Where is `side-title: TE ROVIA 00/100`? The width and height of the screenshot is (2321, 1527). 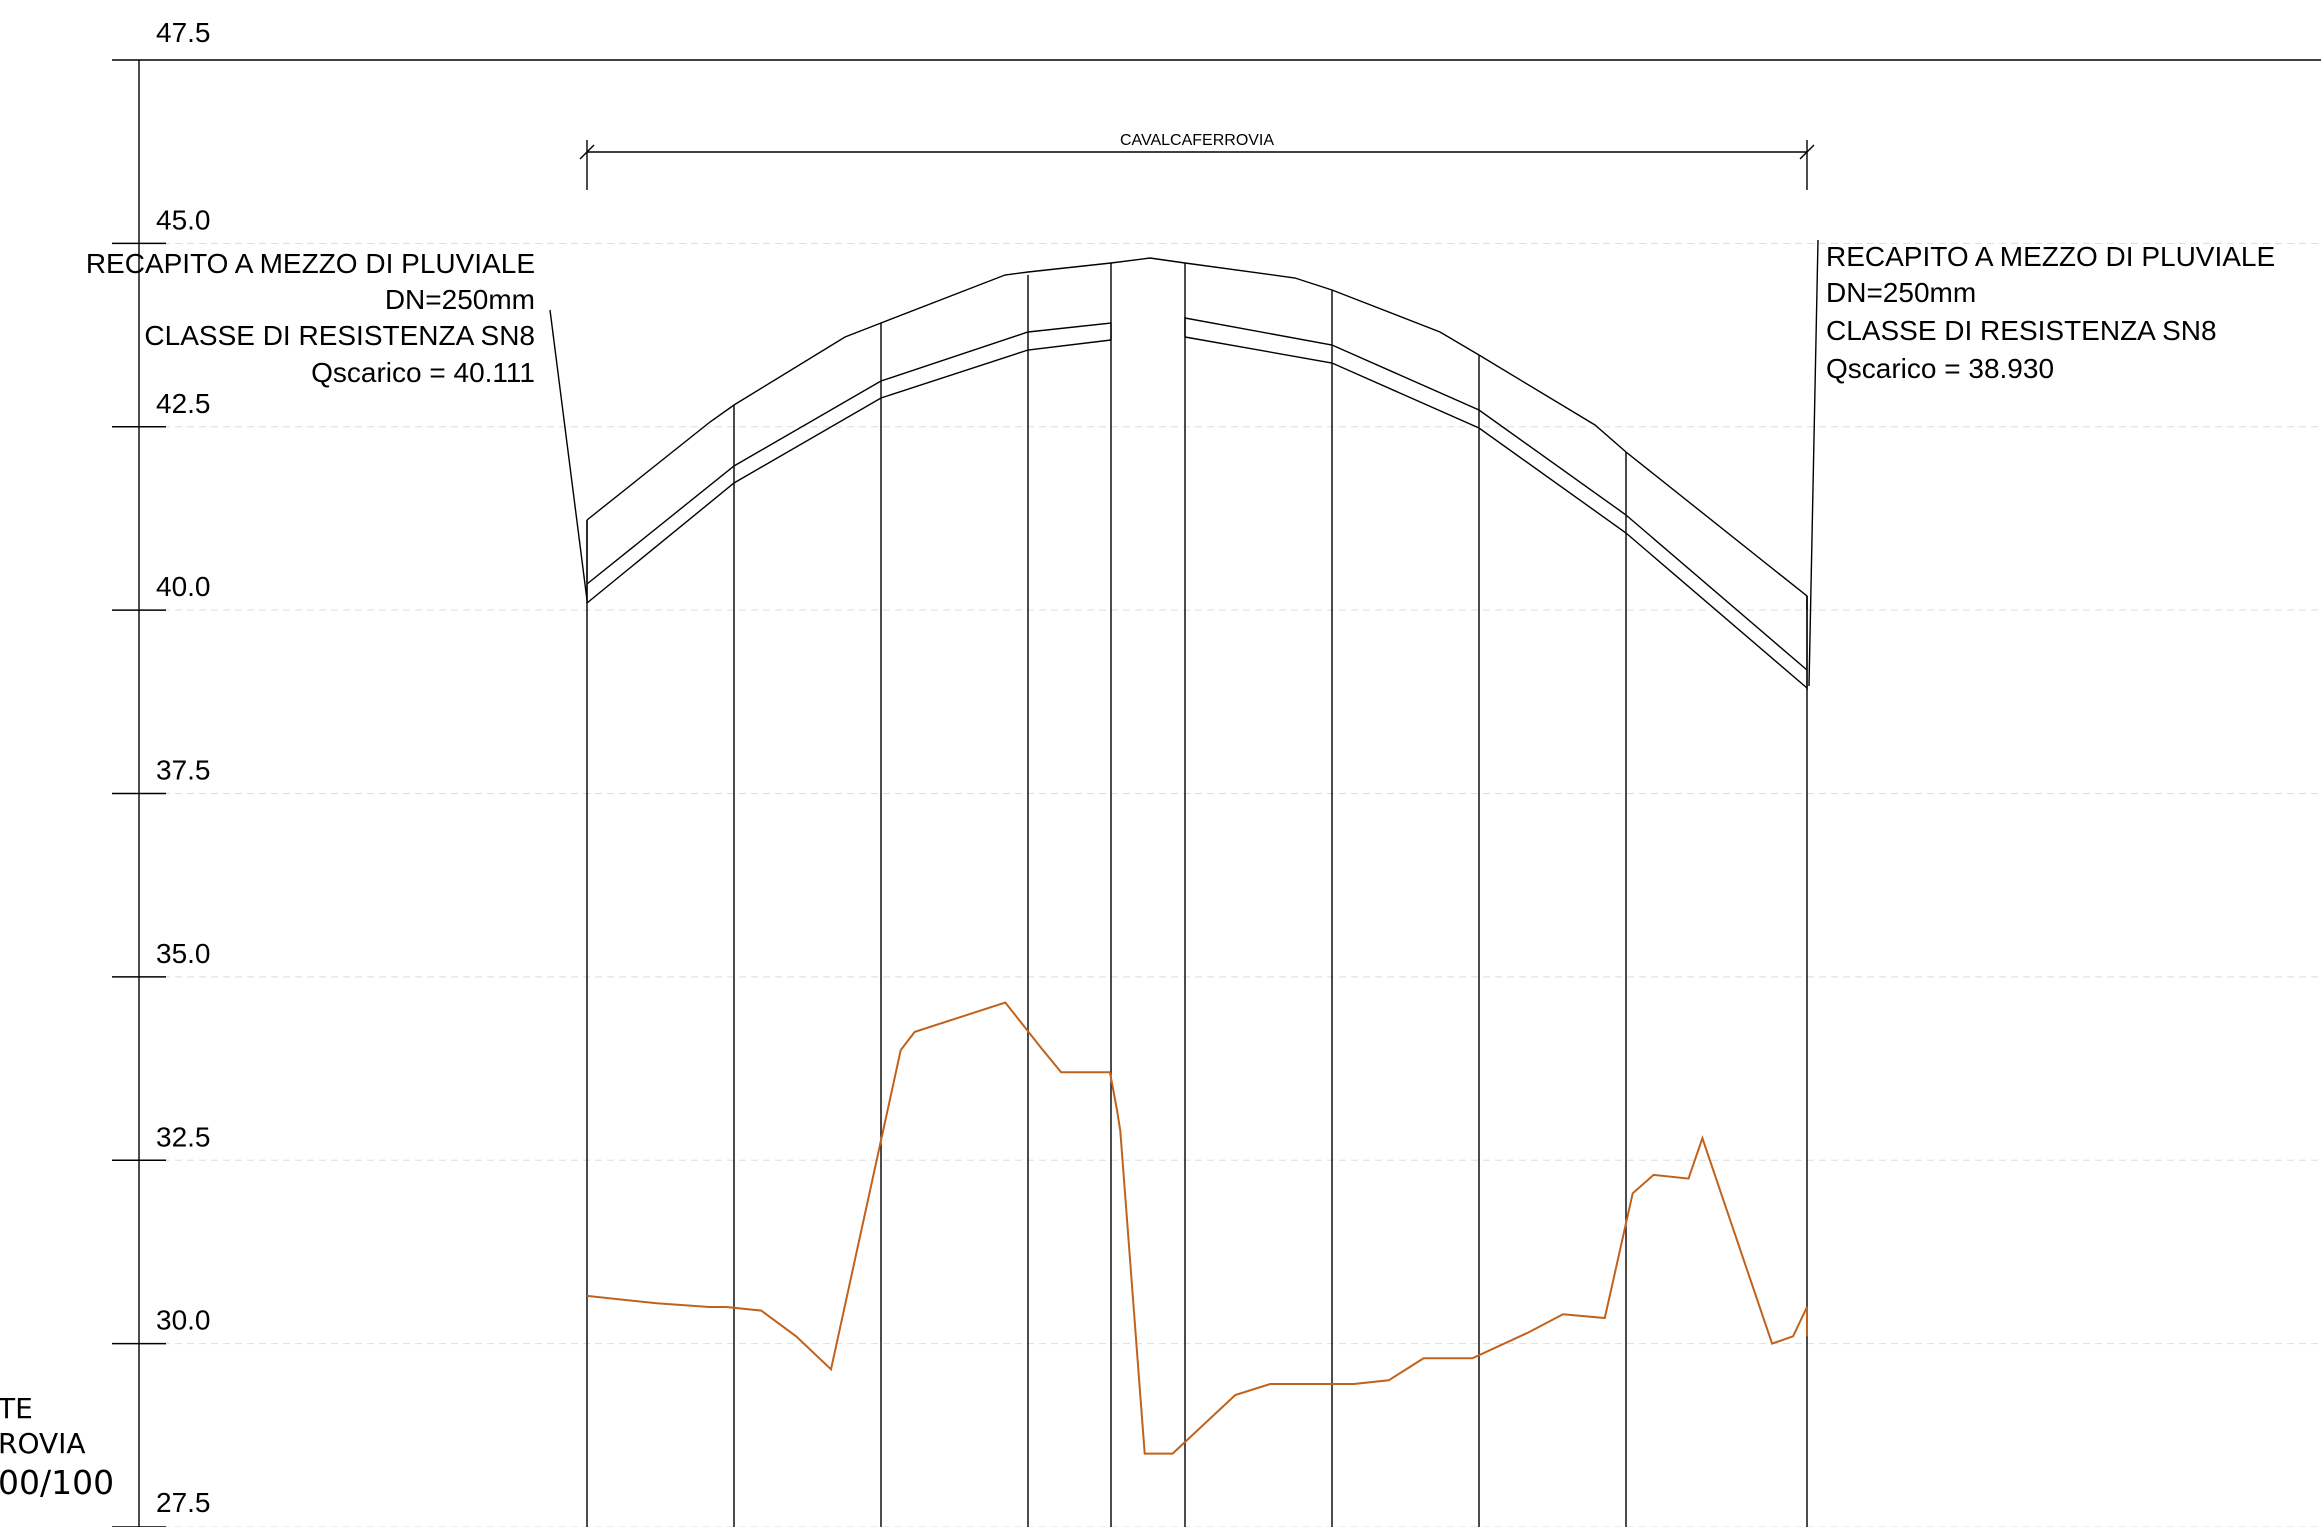
side-title: TE ROVIA 00/100 is located at coordinates (57, 1447).